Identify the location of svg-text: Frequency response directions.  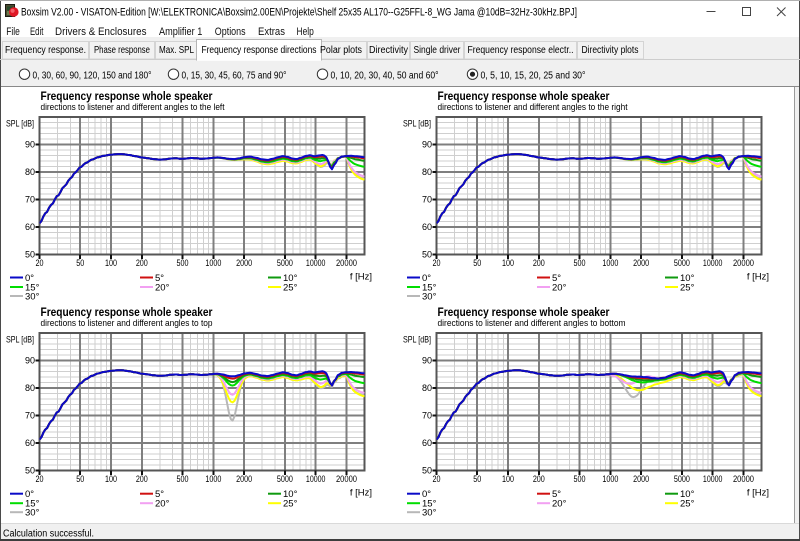
(259, 50).